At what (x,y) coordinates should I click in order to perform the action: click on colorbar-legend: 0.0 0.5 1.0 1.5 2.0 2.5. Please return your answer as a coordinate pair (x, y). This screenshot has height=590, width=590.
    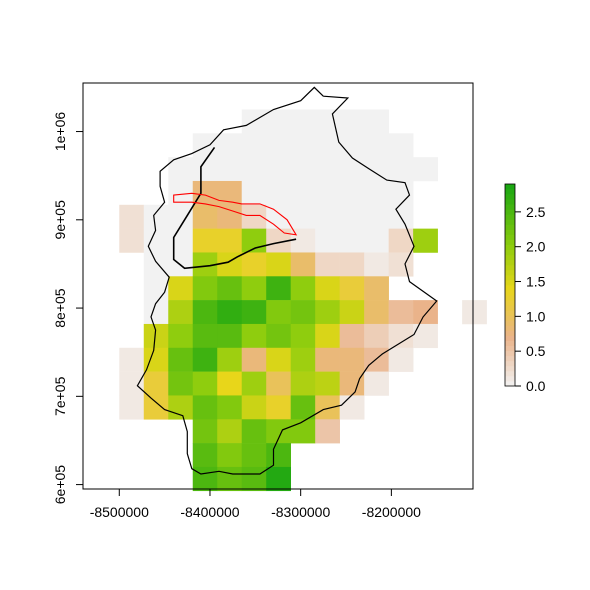
    Looking at the image, I should click on (525, 288).